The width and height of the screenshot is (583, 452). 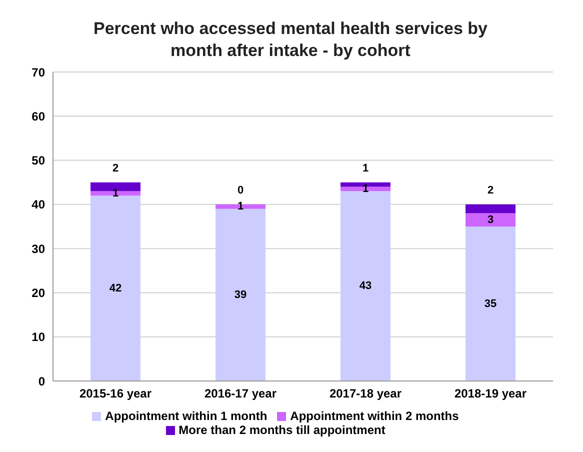 I want to click on data-label: 0, so click(x=240, y=190).